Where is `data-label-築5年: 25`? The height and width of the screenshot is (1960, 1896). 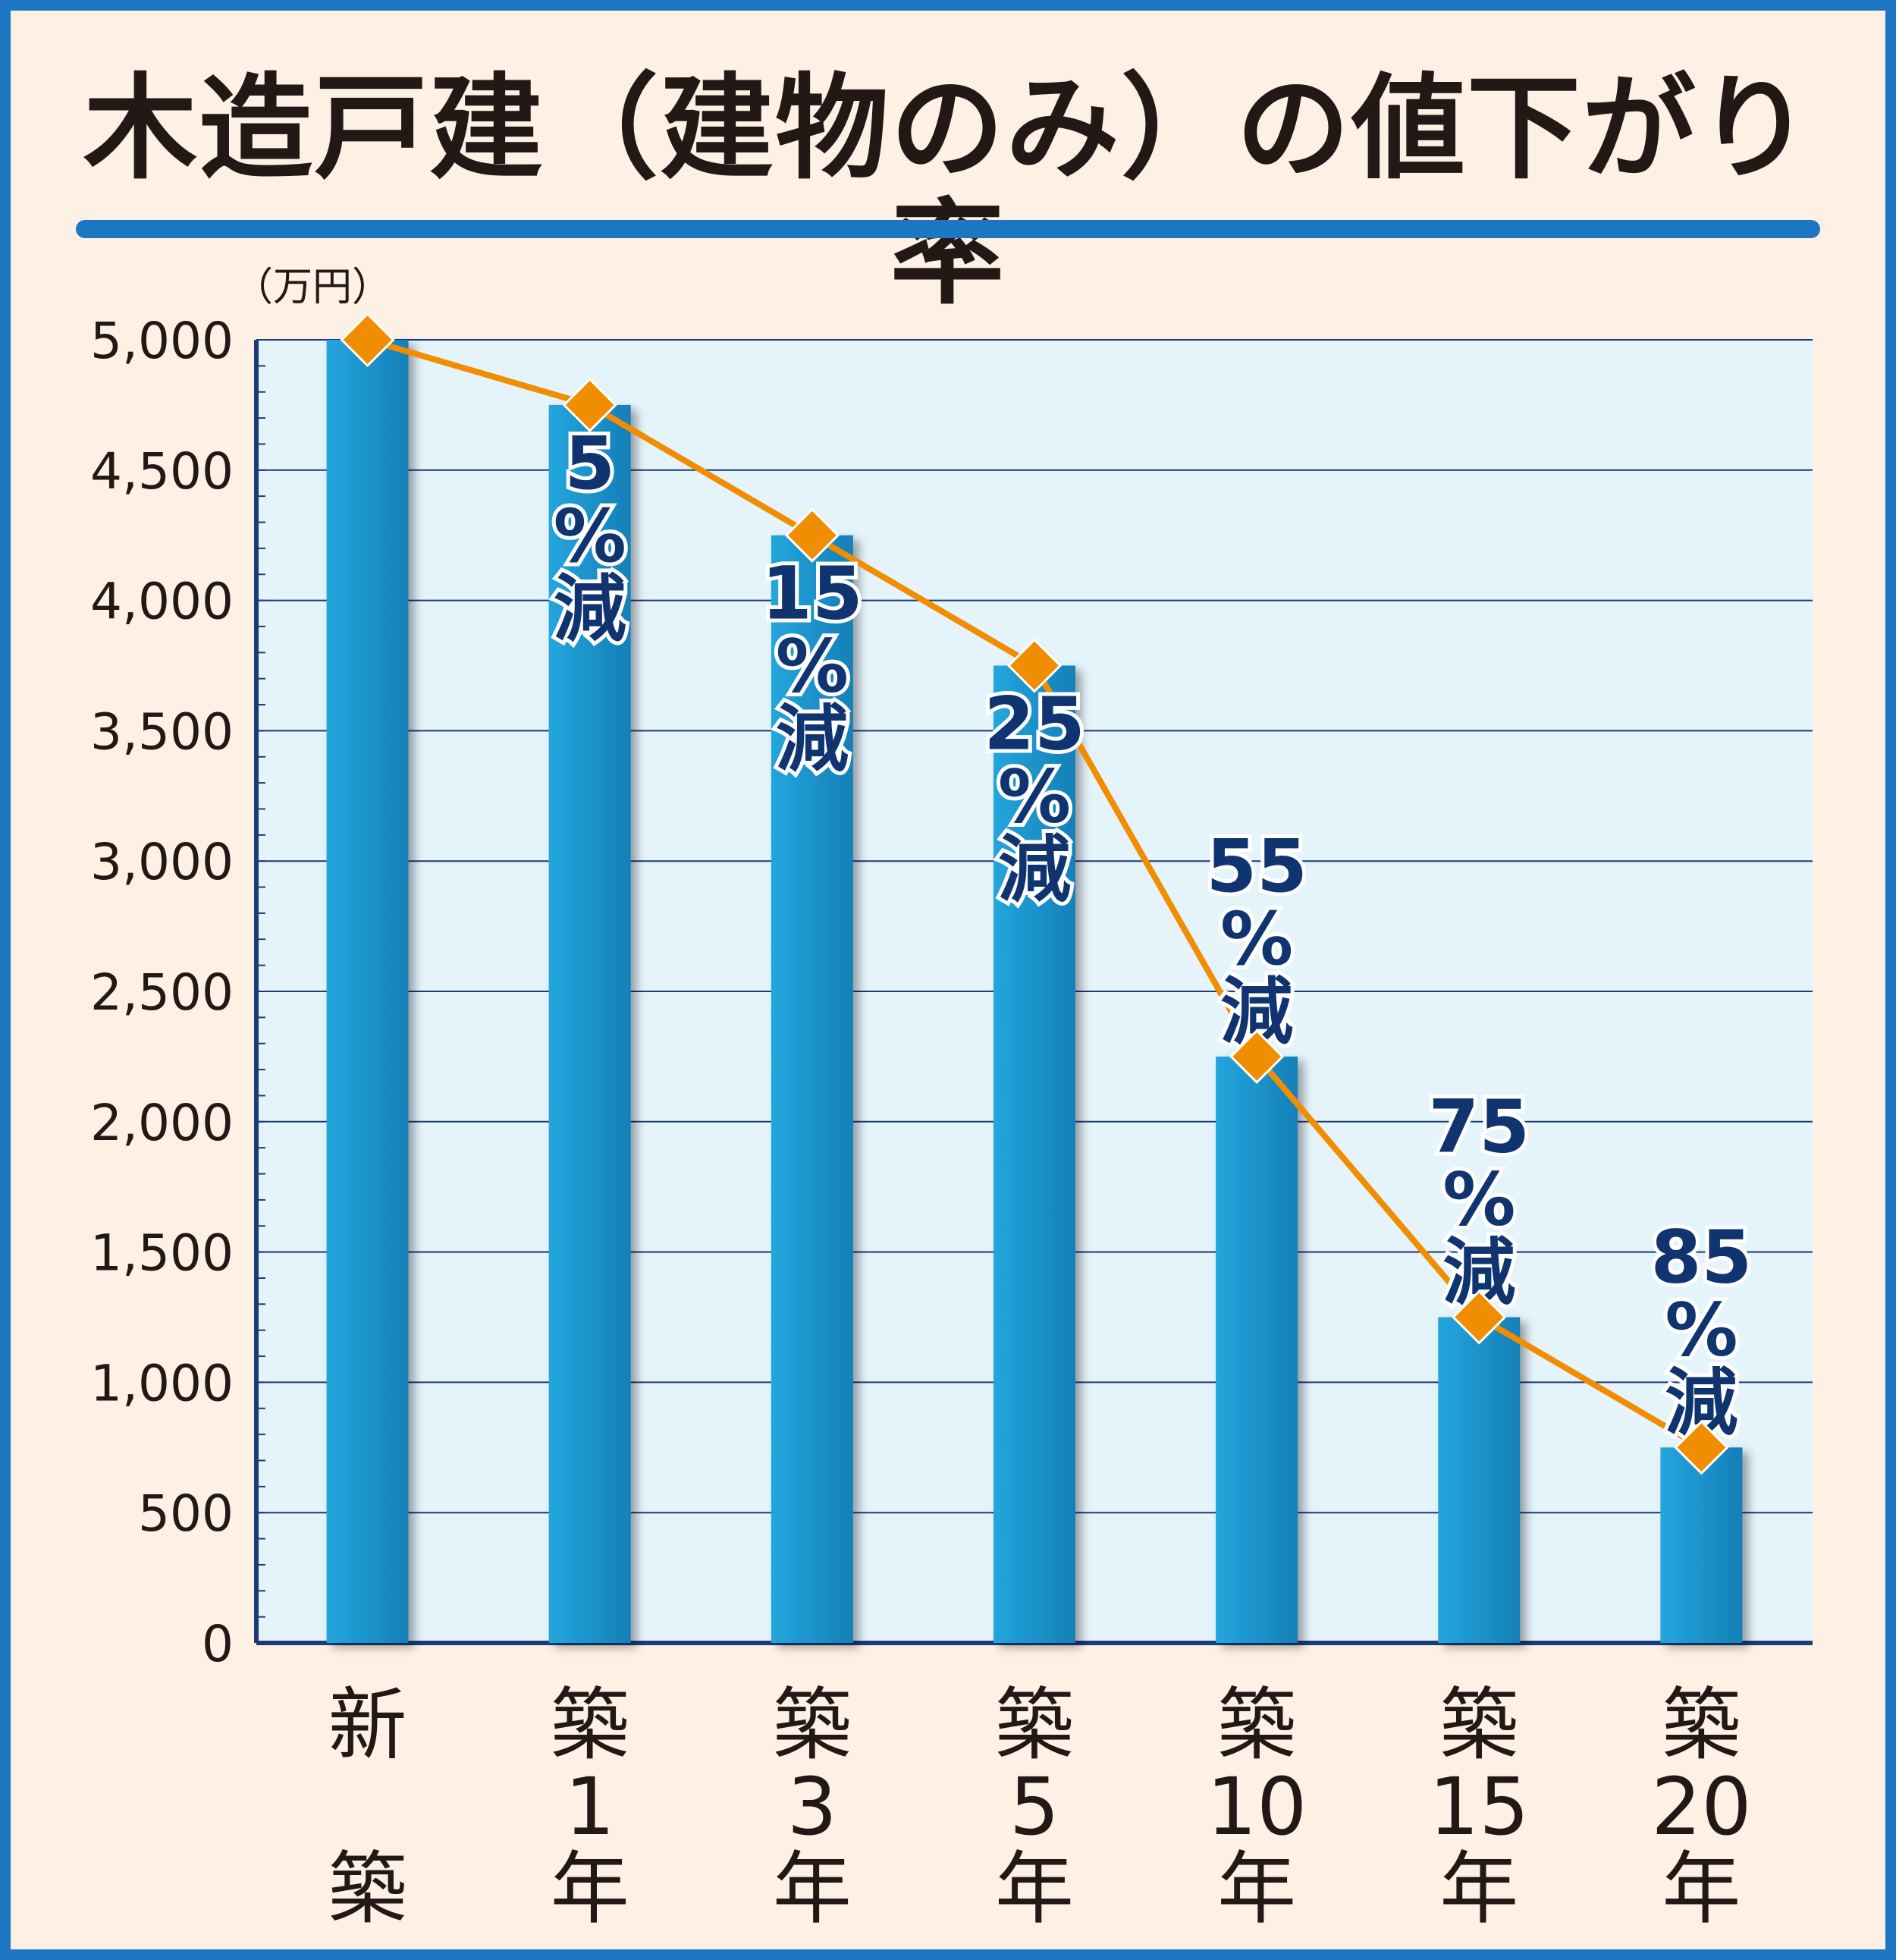 data-label-築5年: 25 is located at coordinates (1034, 724).